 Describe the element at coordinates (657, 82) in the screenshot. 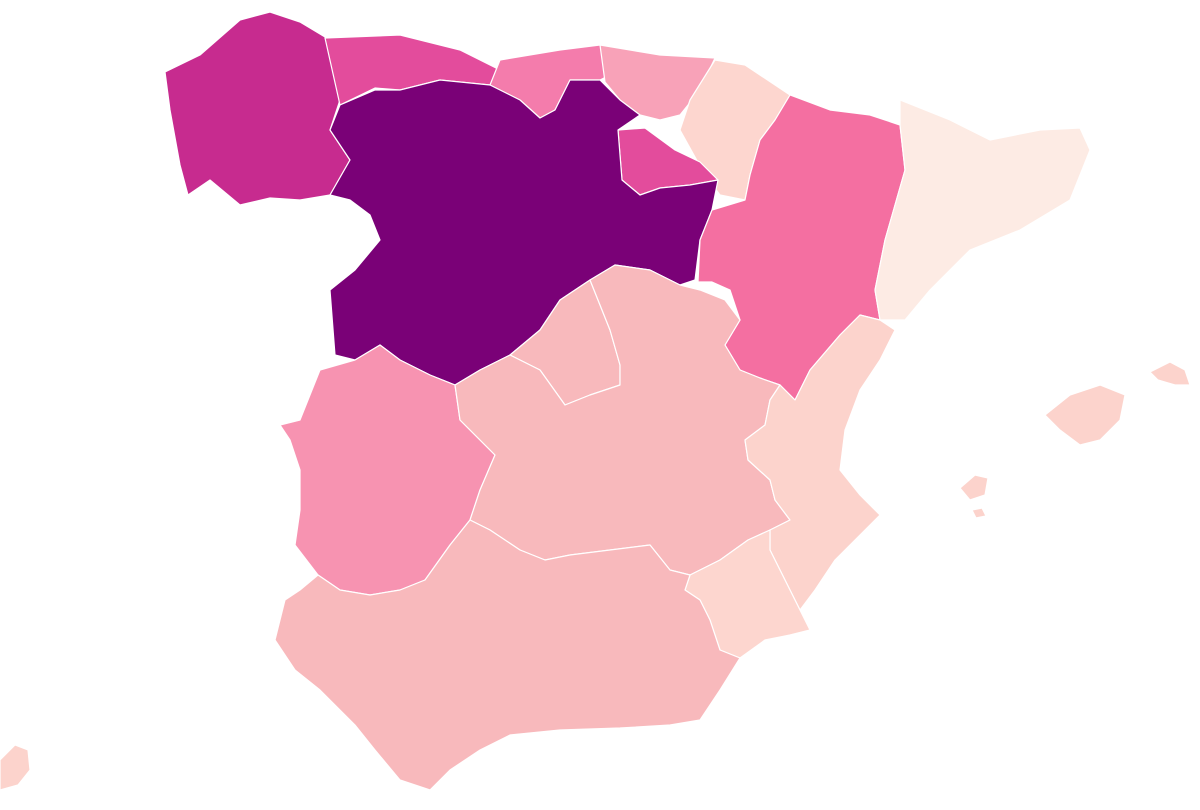

I see `region-pais-vasco` at that location.